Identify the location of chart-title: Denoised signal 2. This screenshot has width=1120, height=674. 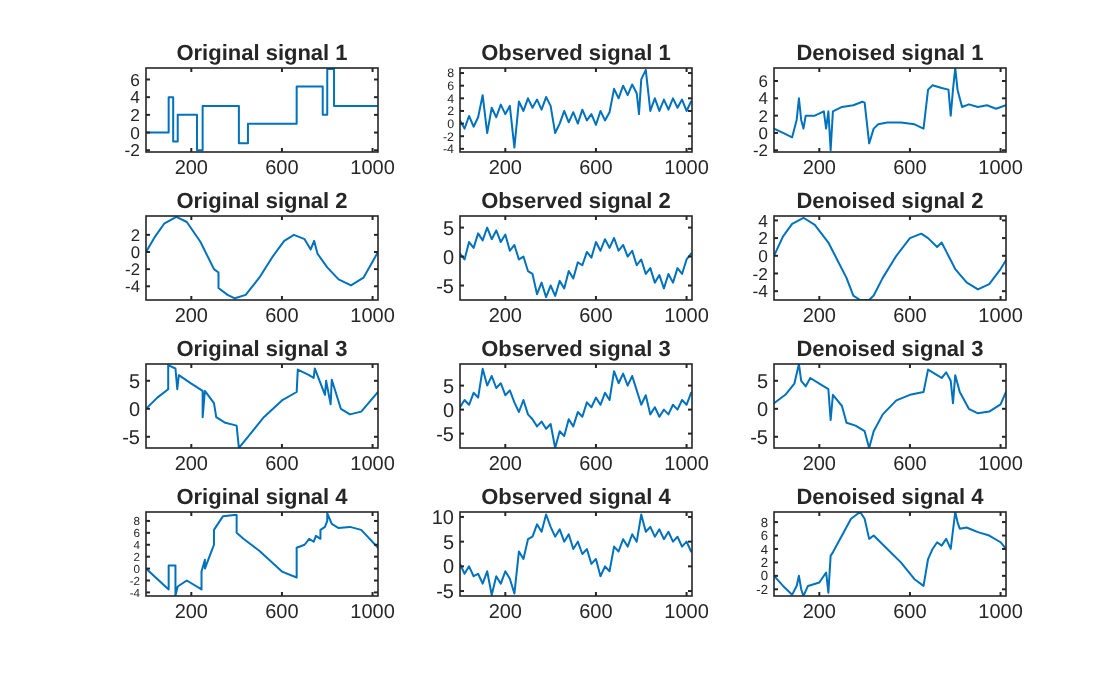
(890, 202).